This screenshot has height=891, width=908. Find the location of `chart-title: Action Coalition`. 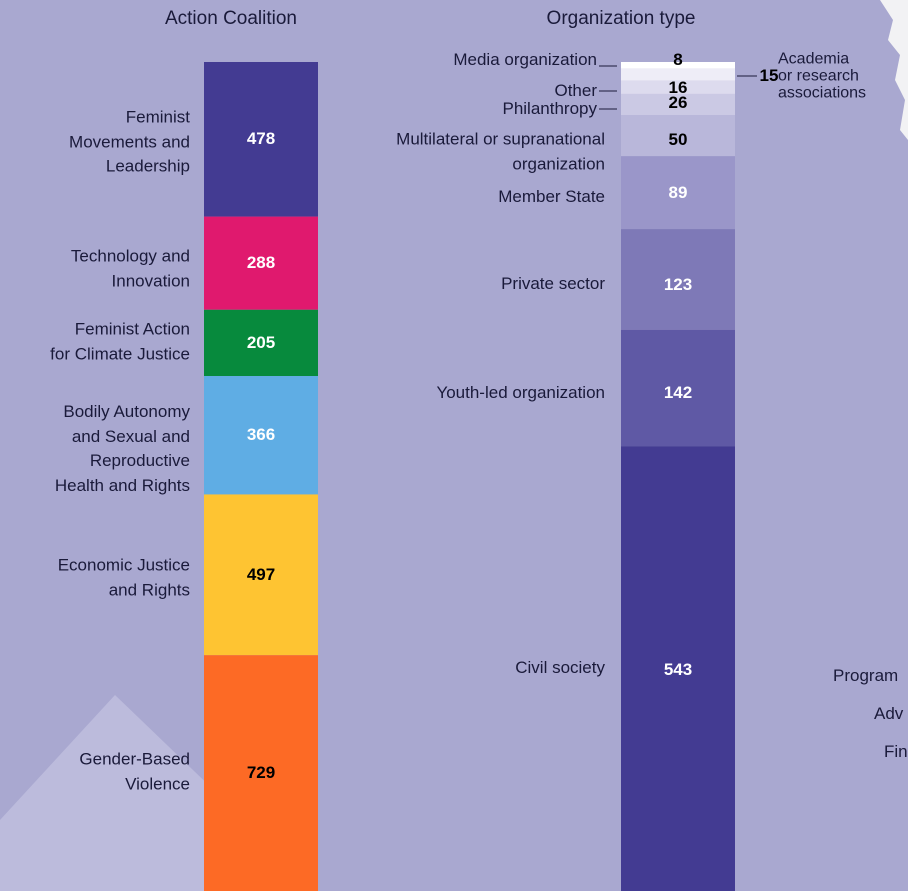

chart-title: Action Coalition is located at coordinates (231, 18).